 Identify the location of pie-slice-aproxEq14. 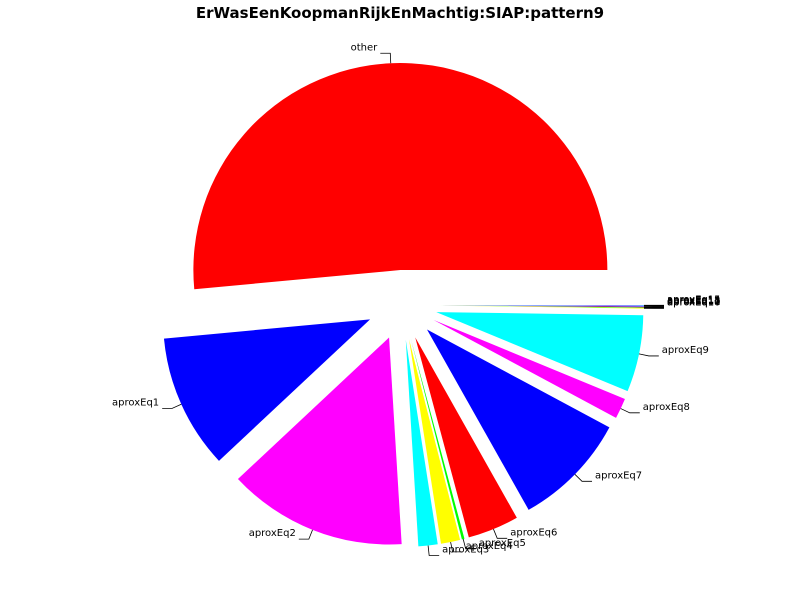
(540, 306).